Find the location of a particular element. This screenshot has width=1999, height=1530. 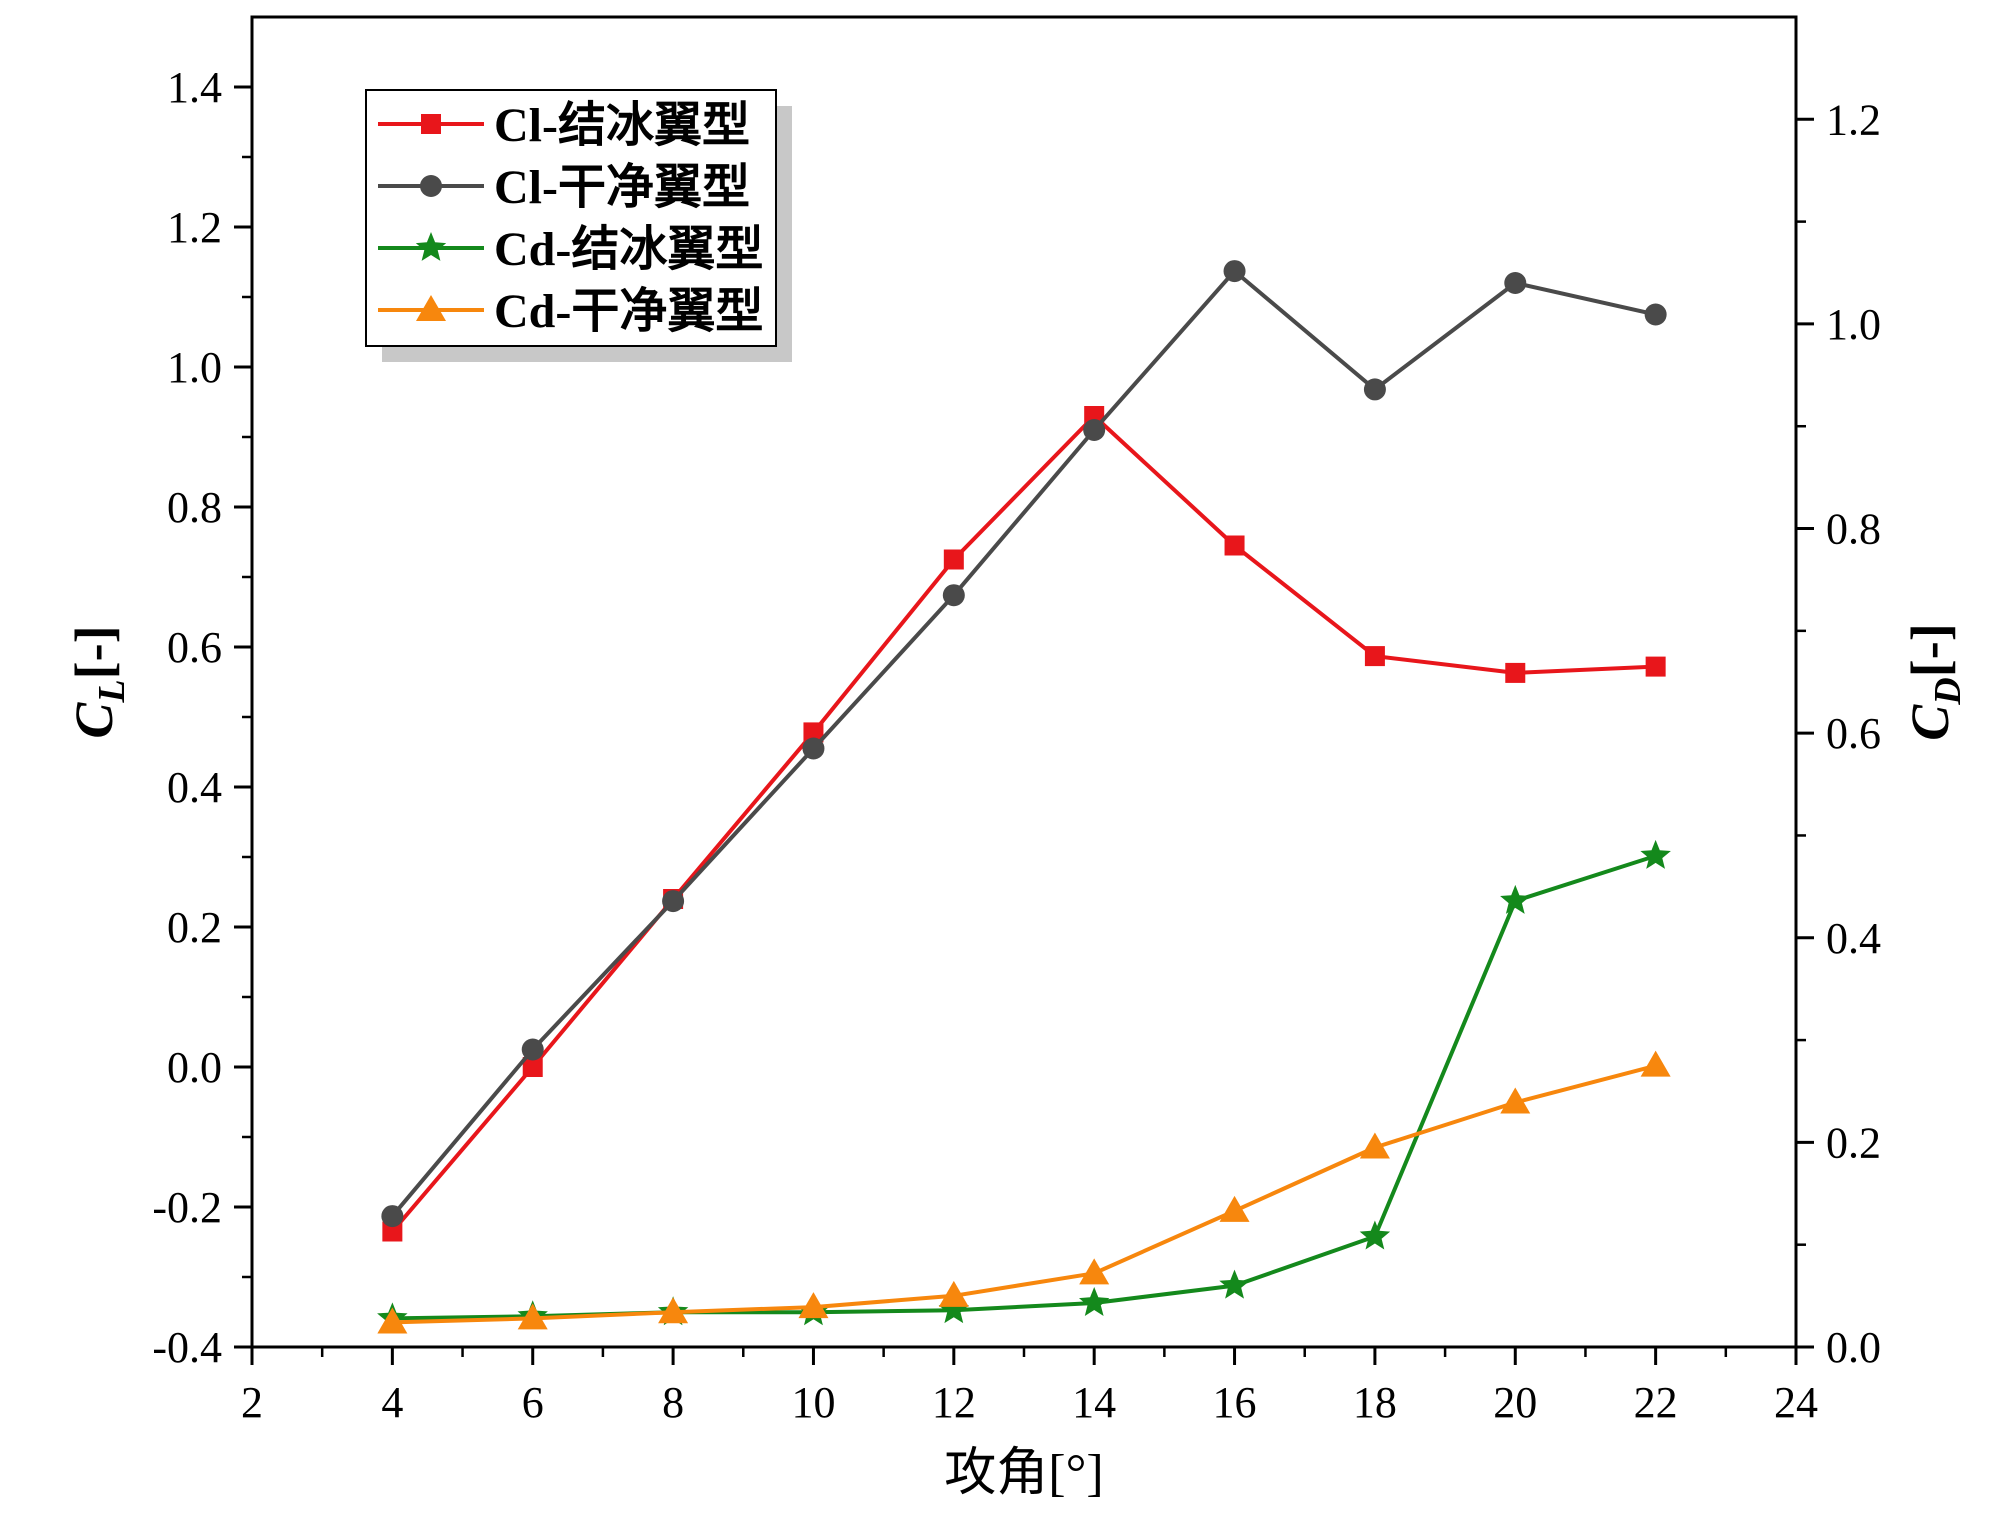

legend-item-1: Cl-干净翼型 is located at coordinates (564, 187).